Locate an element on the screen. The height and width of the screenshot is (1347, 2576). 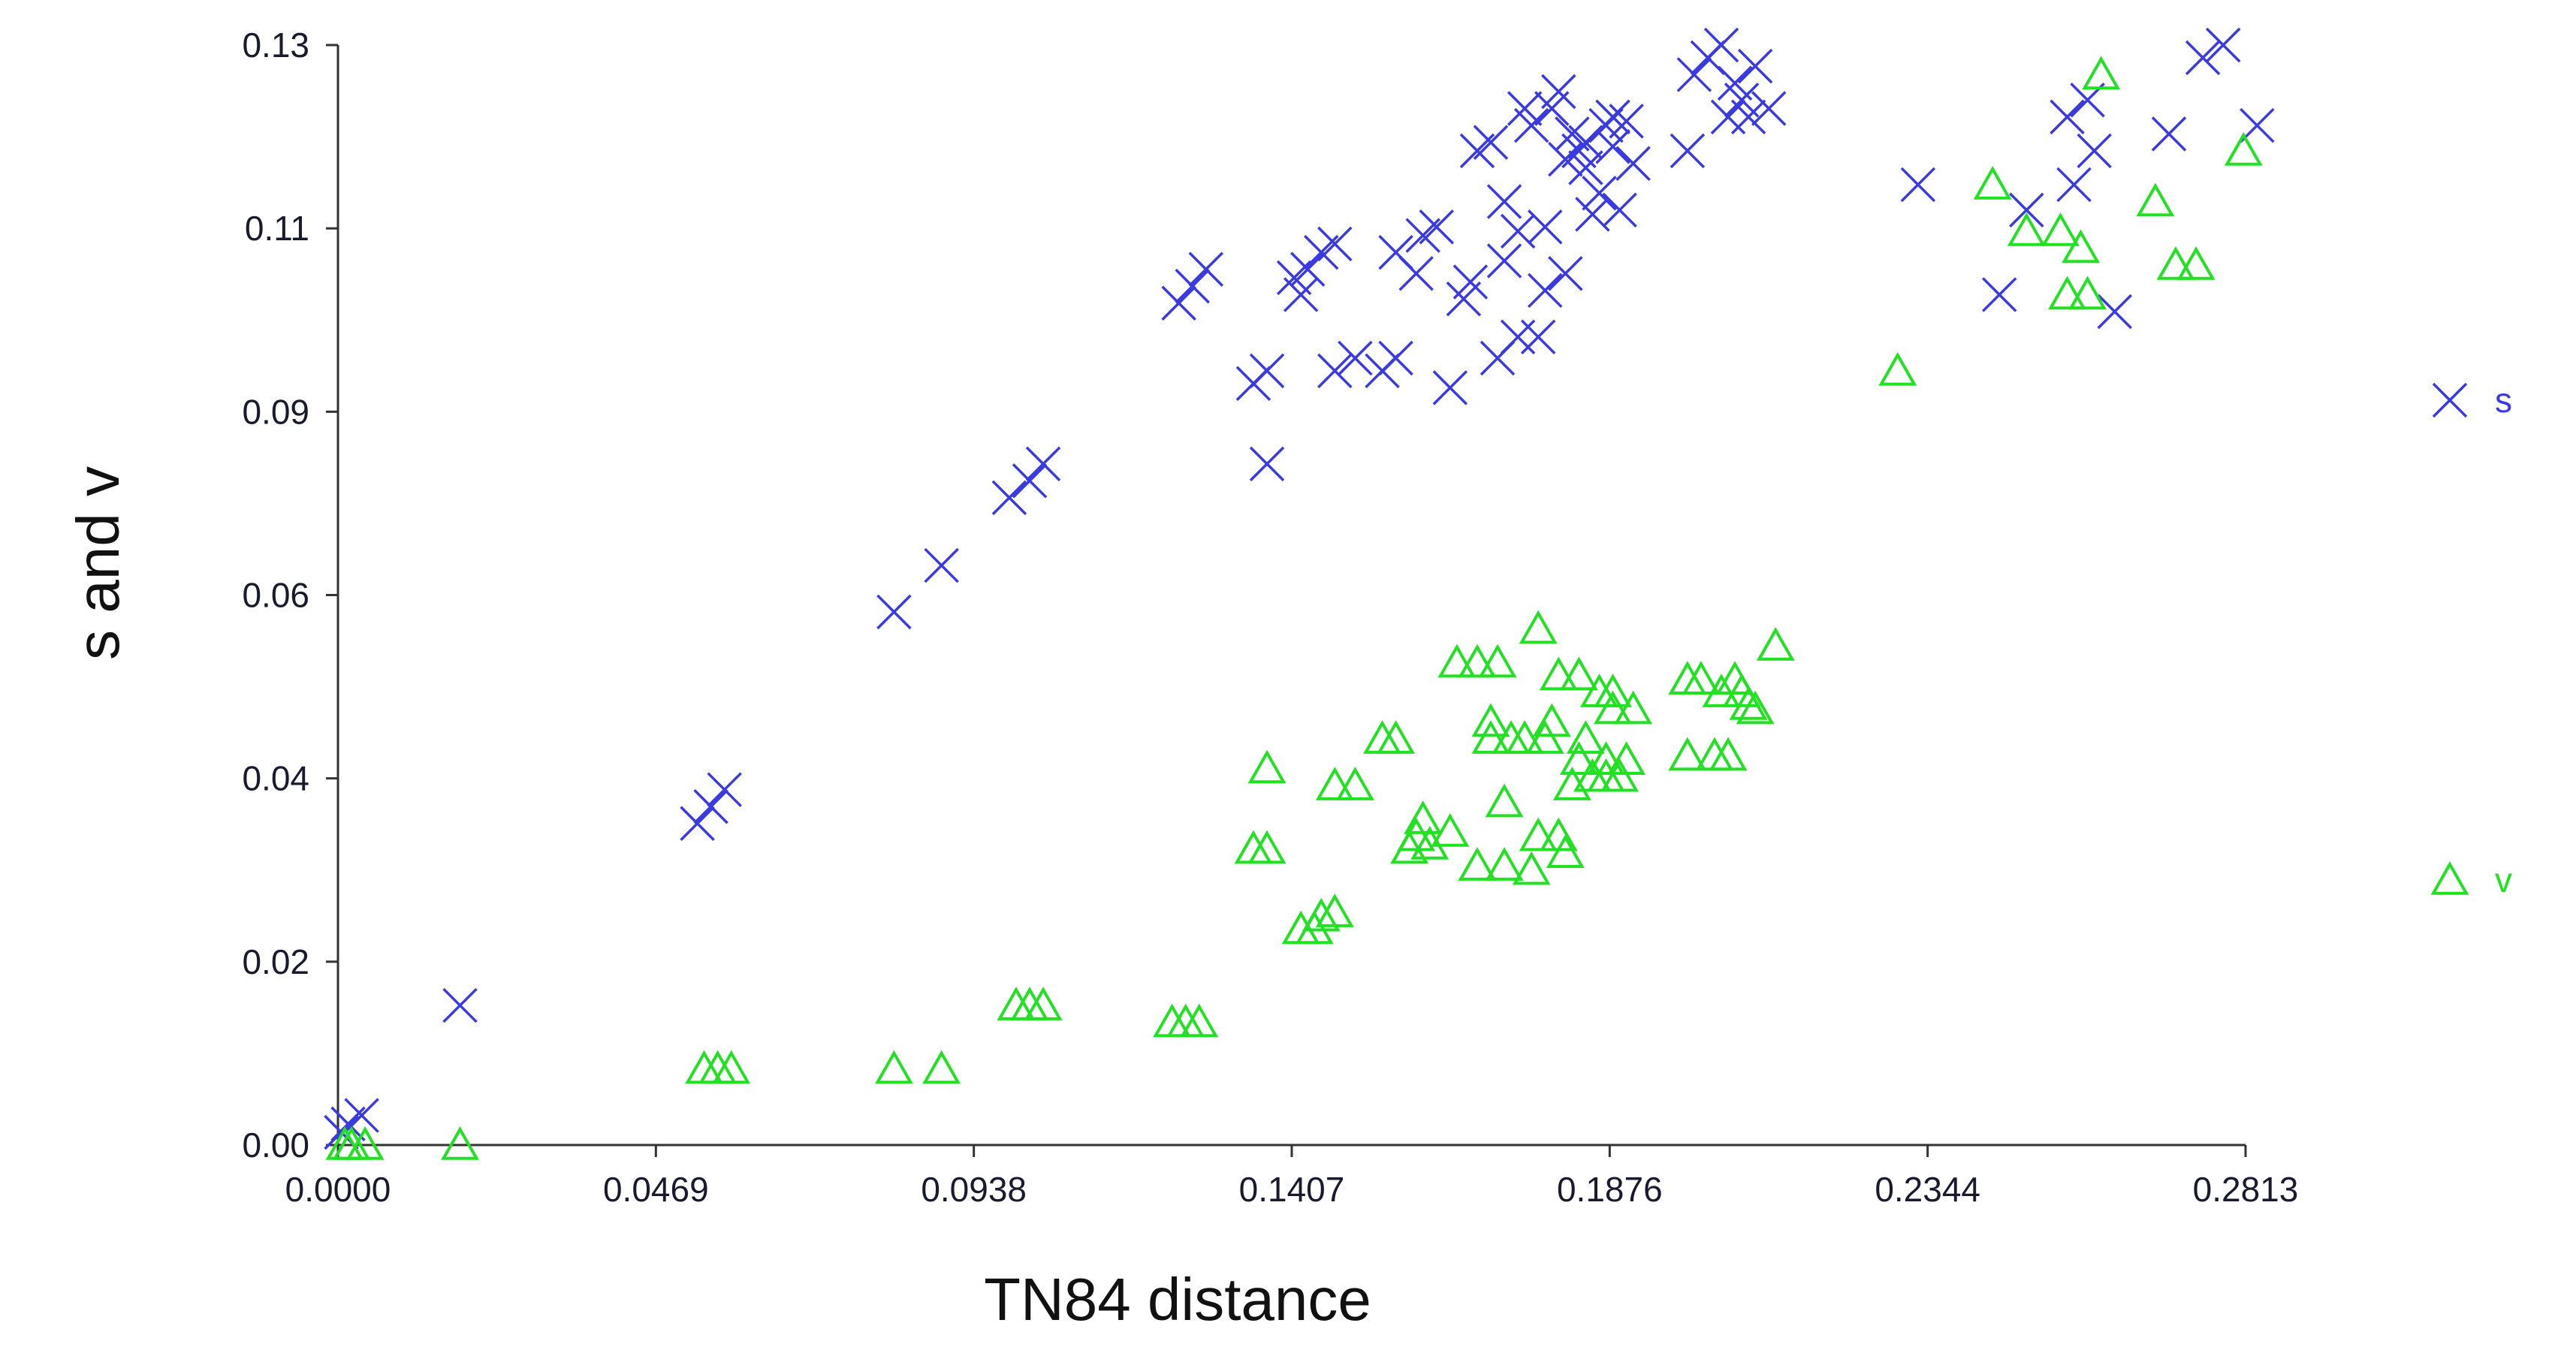
x-tick-label: 0.2813 is located at coordinates (2246, 1190).